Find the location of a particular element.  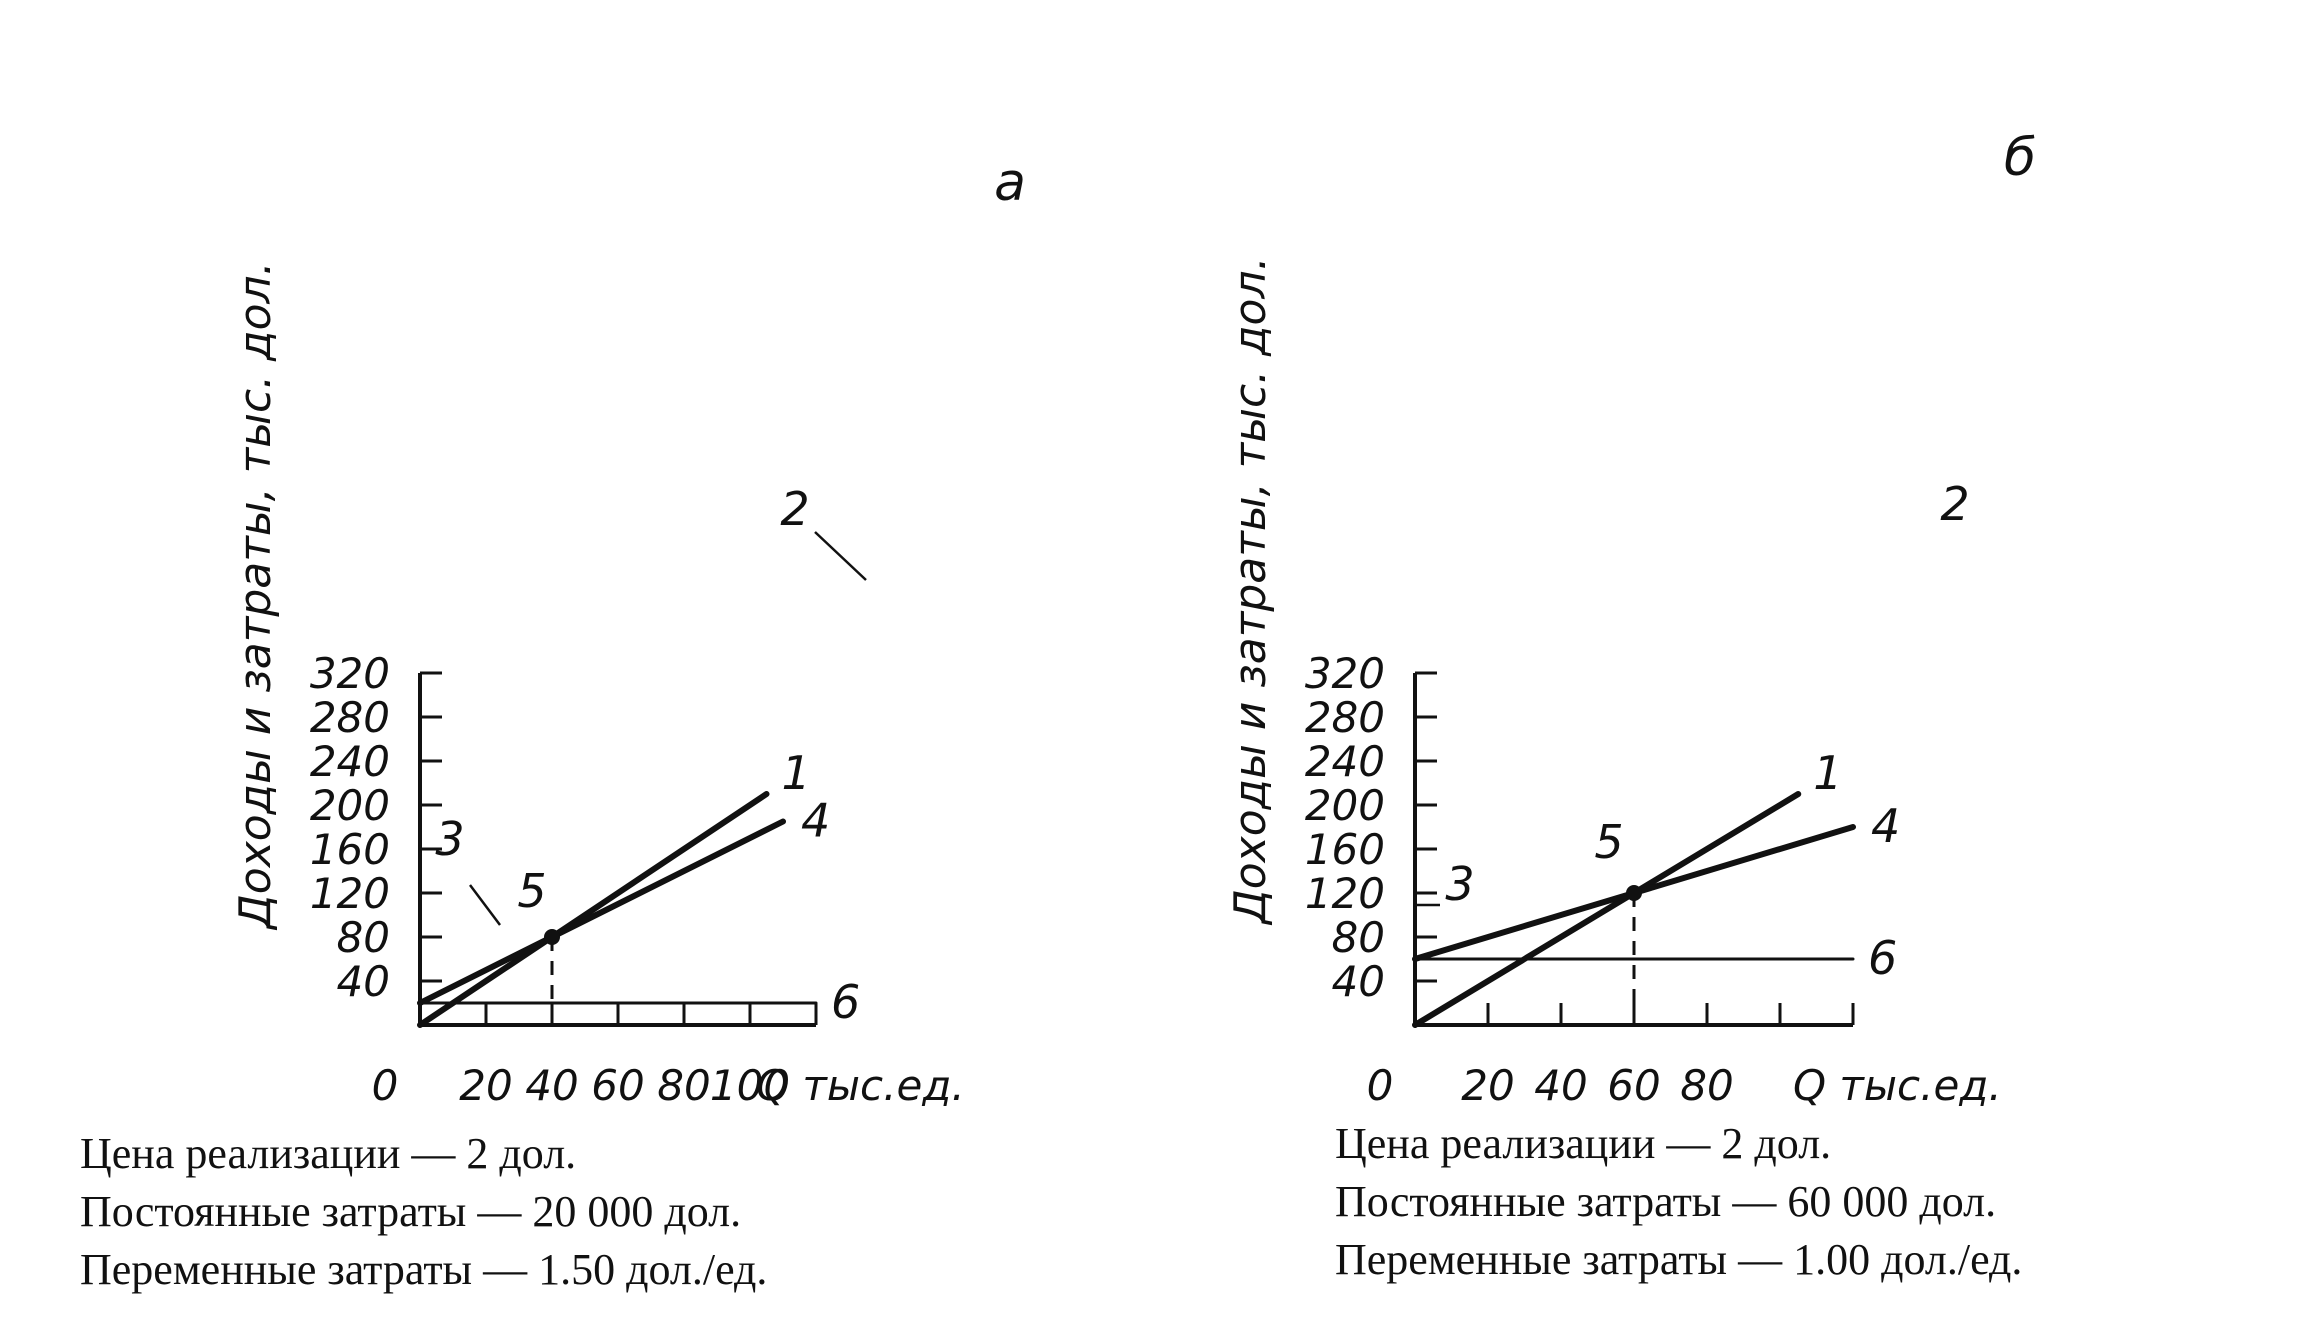

caption-fixed-costs: Постоянные затраты — 20 000 дол. is located at coordinates (411, 1211).